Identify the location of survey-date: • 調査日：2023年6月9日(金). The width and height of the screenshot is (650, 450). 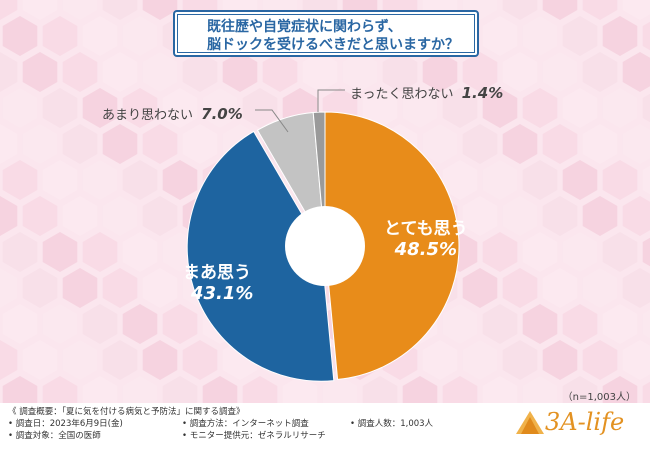
(65, 424).